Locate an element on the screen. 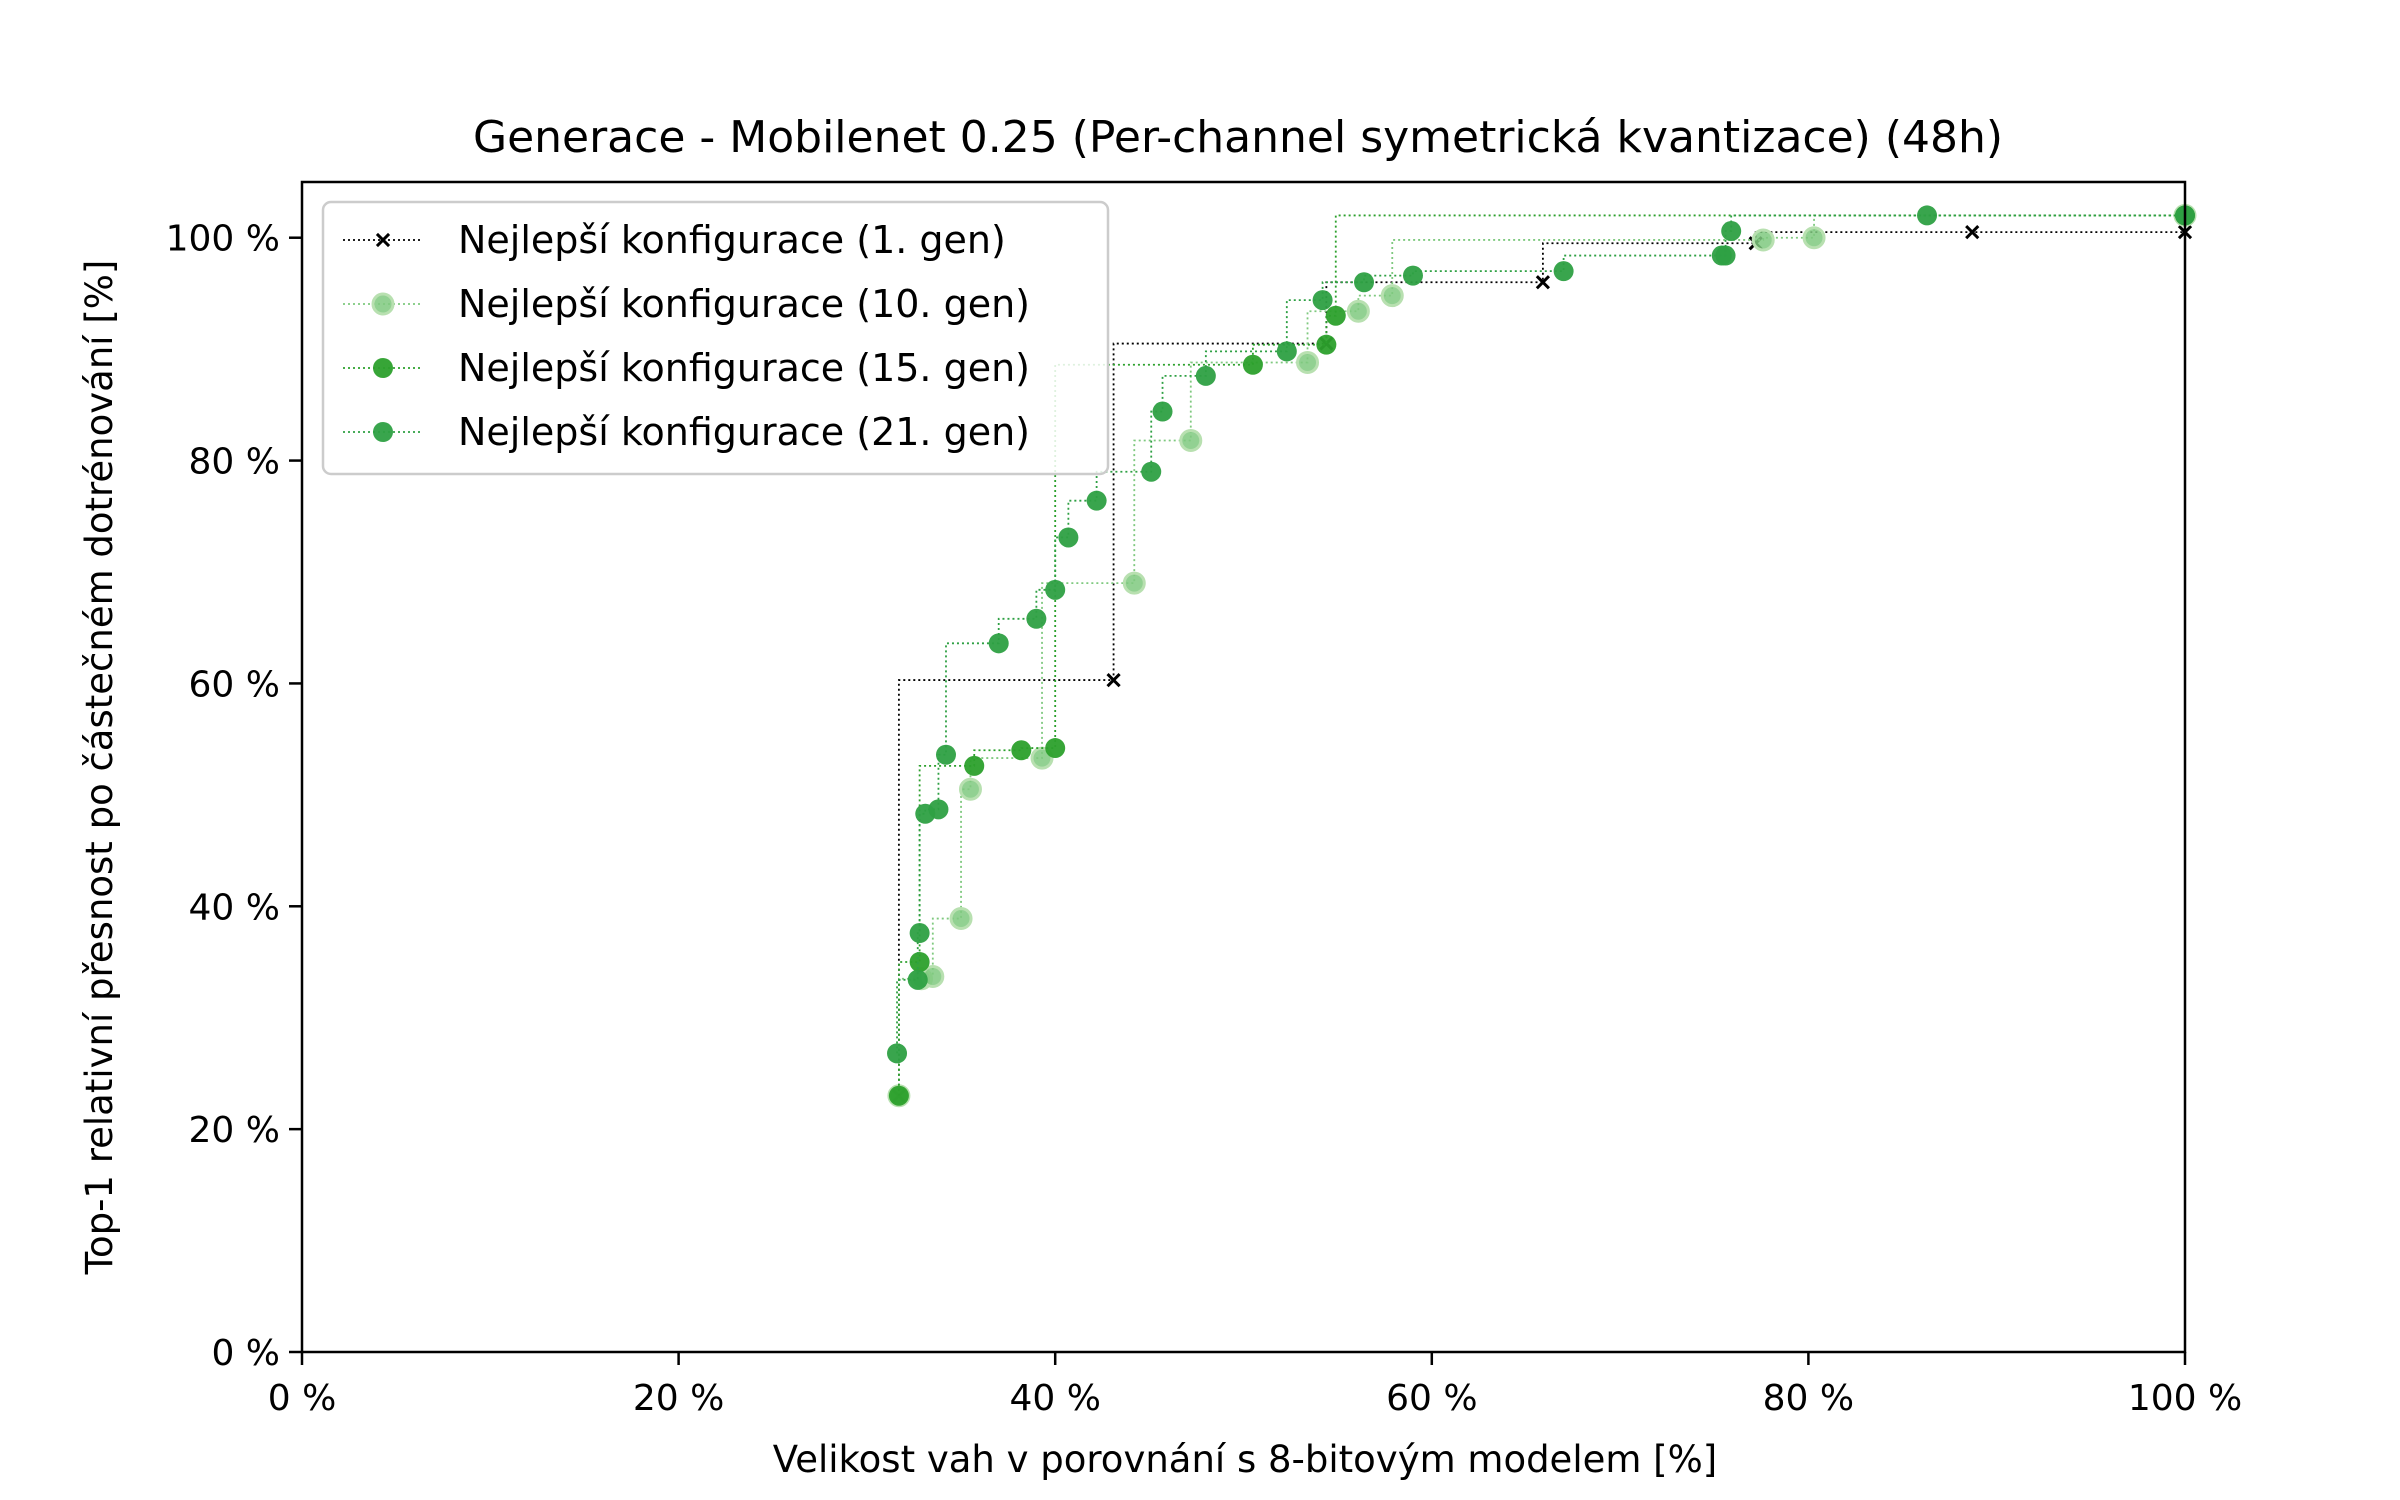 The image size is (2400, 1500). legend-label: Nejlepší konfigurace (15. gen) is located at coordinates (744, 368).